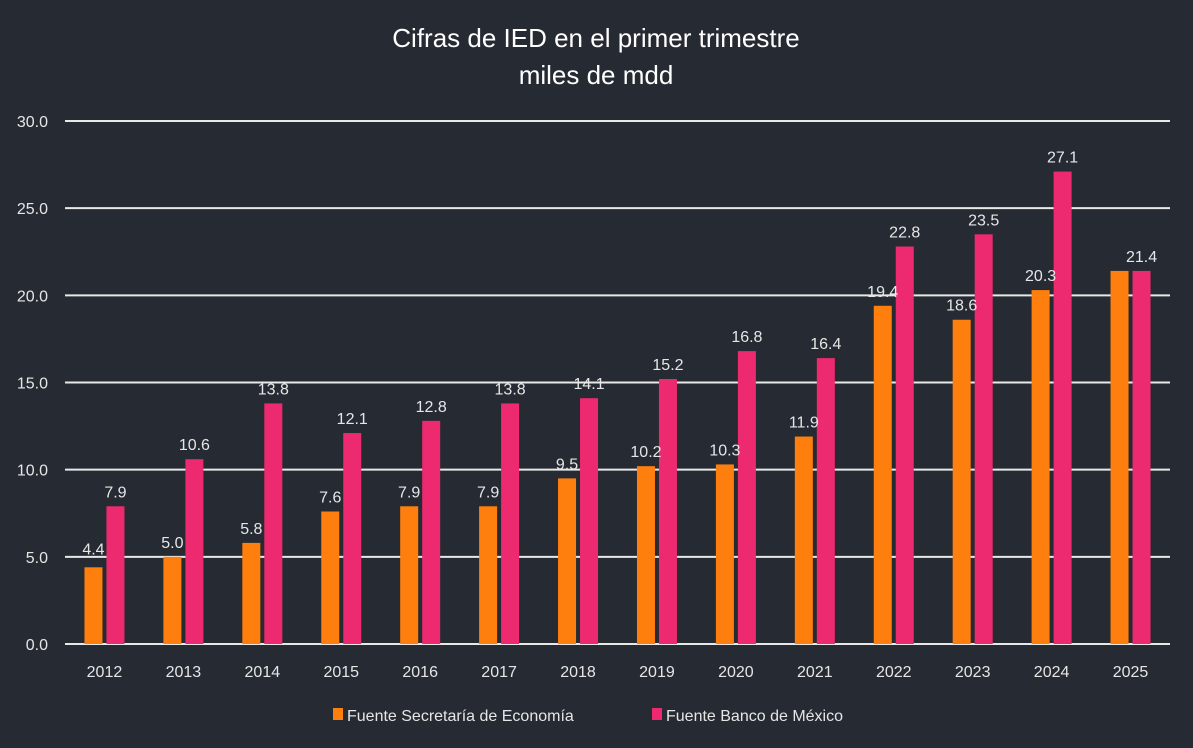 This screenshot has height=748, width=1193. Describe the element at coordinates (567, 464) in the screenshot. I see `data-label-series-0-2018: 9.5` at that location.